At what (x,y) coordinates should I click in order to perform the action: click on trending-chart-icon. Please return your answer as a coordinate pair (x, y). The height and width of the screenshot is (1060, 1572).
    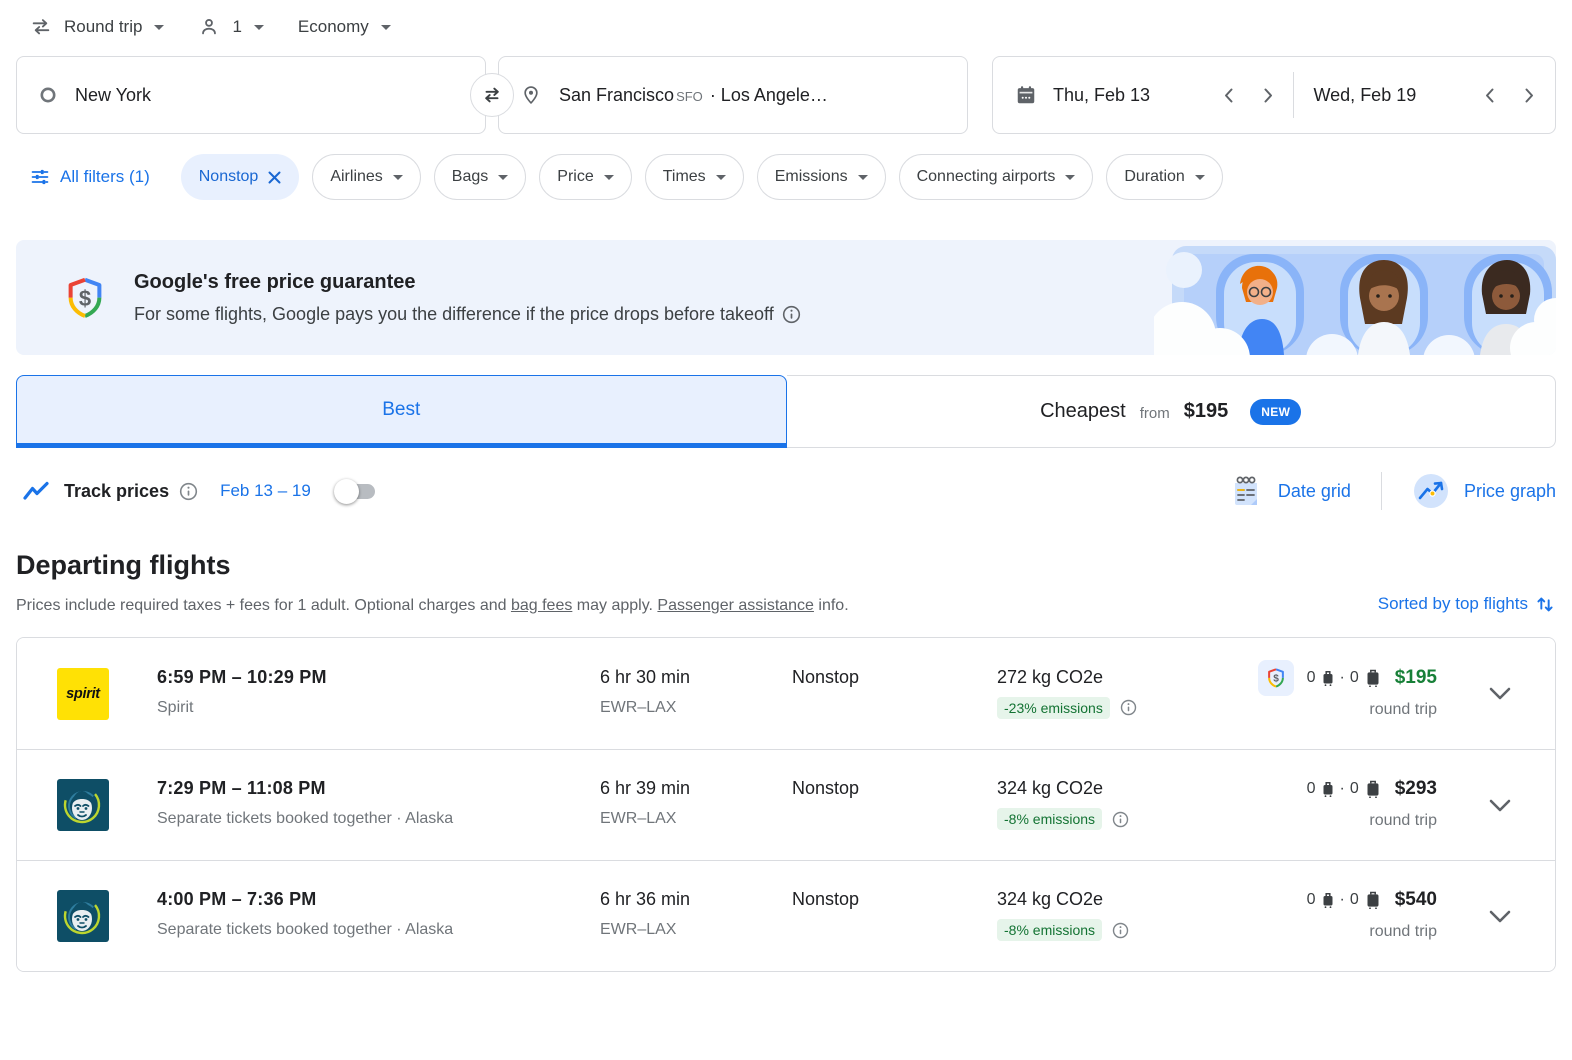
    Looking at the image, I should click on (36, 490).